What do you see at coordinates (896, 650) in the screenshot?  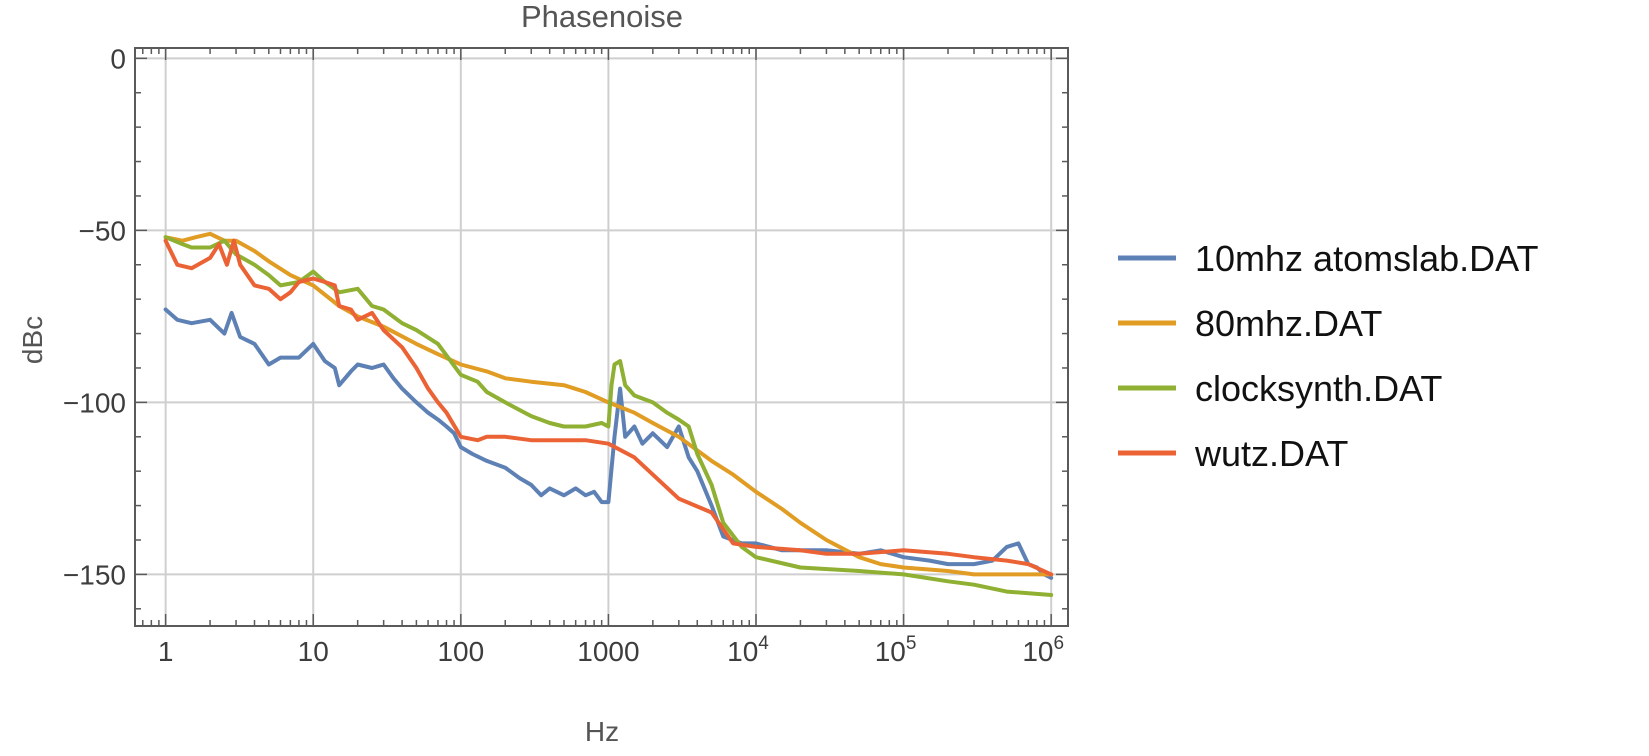 I see `x-tick-label: 10⁵` at bounding box center [896, 650].